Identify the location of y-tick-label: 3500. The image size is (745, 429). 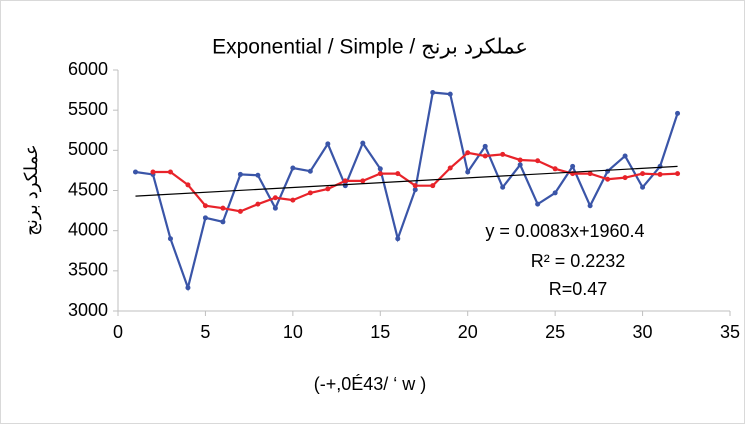
(88, 270).